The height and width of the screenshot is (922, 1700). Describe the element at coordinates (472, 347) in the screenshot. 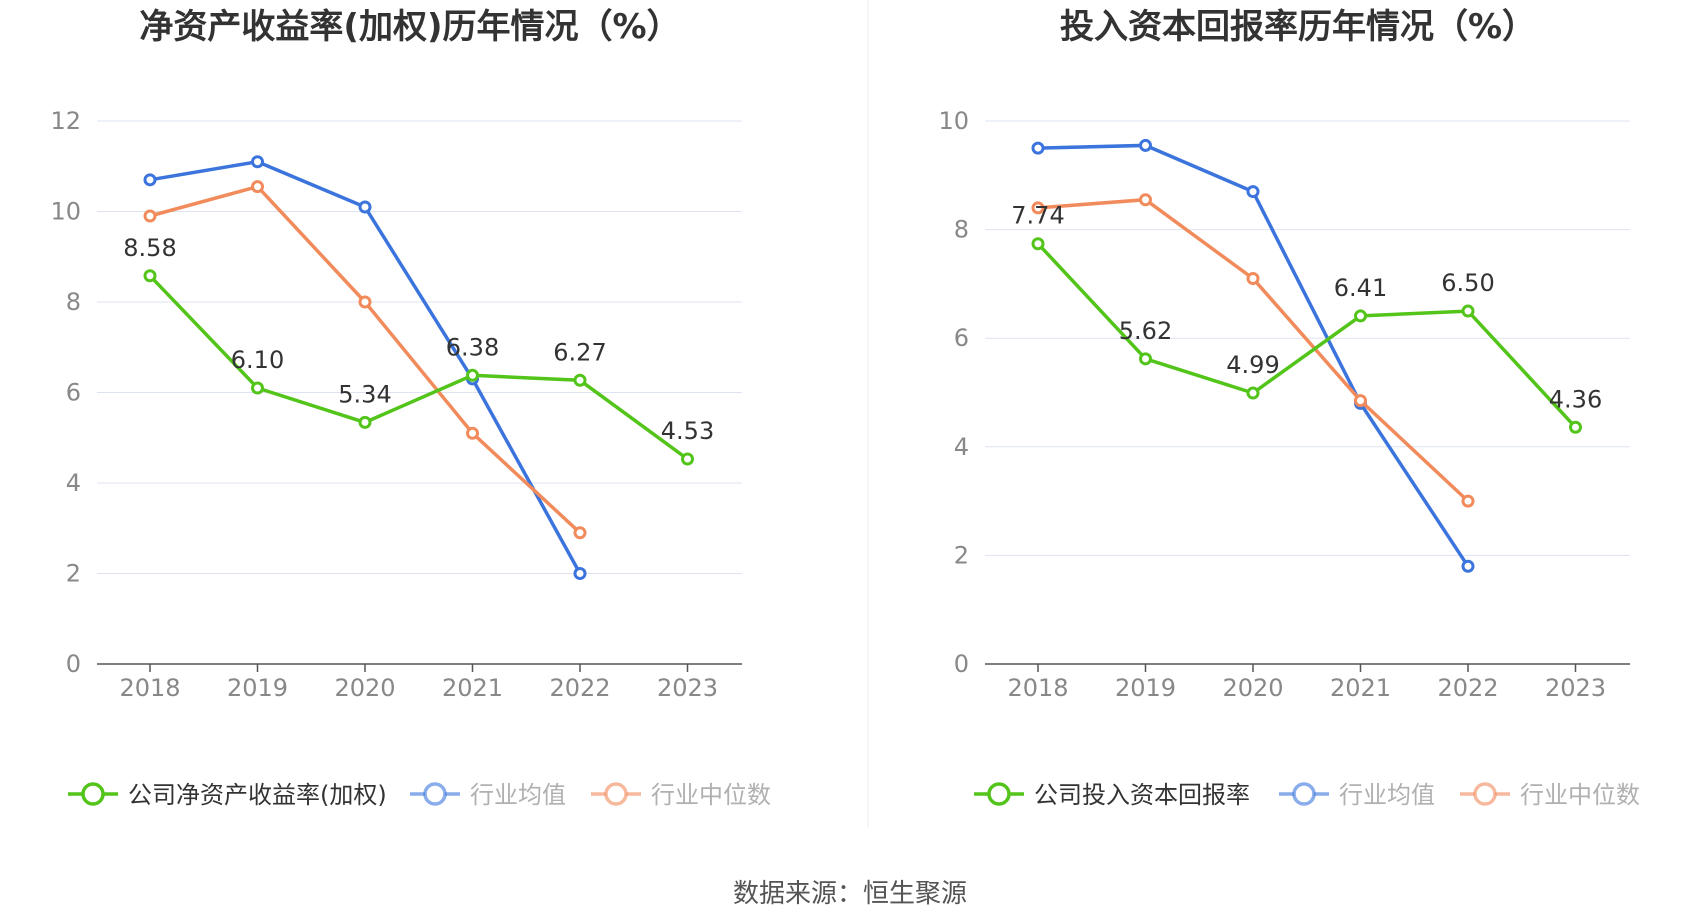

I see `data-label: 6.38` at that location.